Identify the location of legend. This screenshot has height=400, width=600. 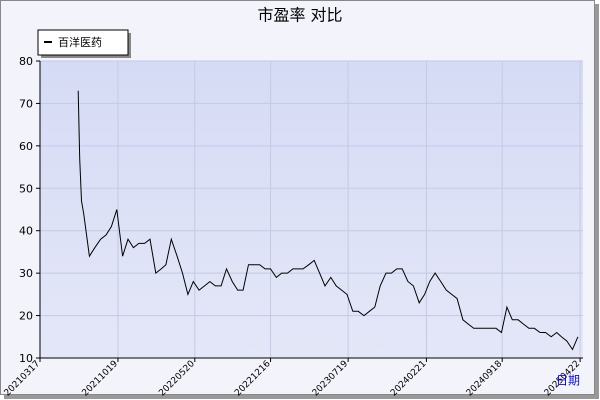
(83, 42).